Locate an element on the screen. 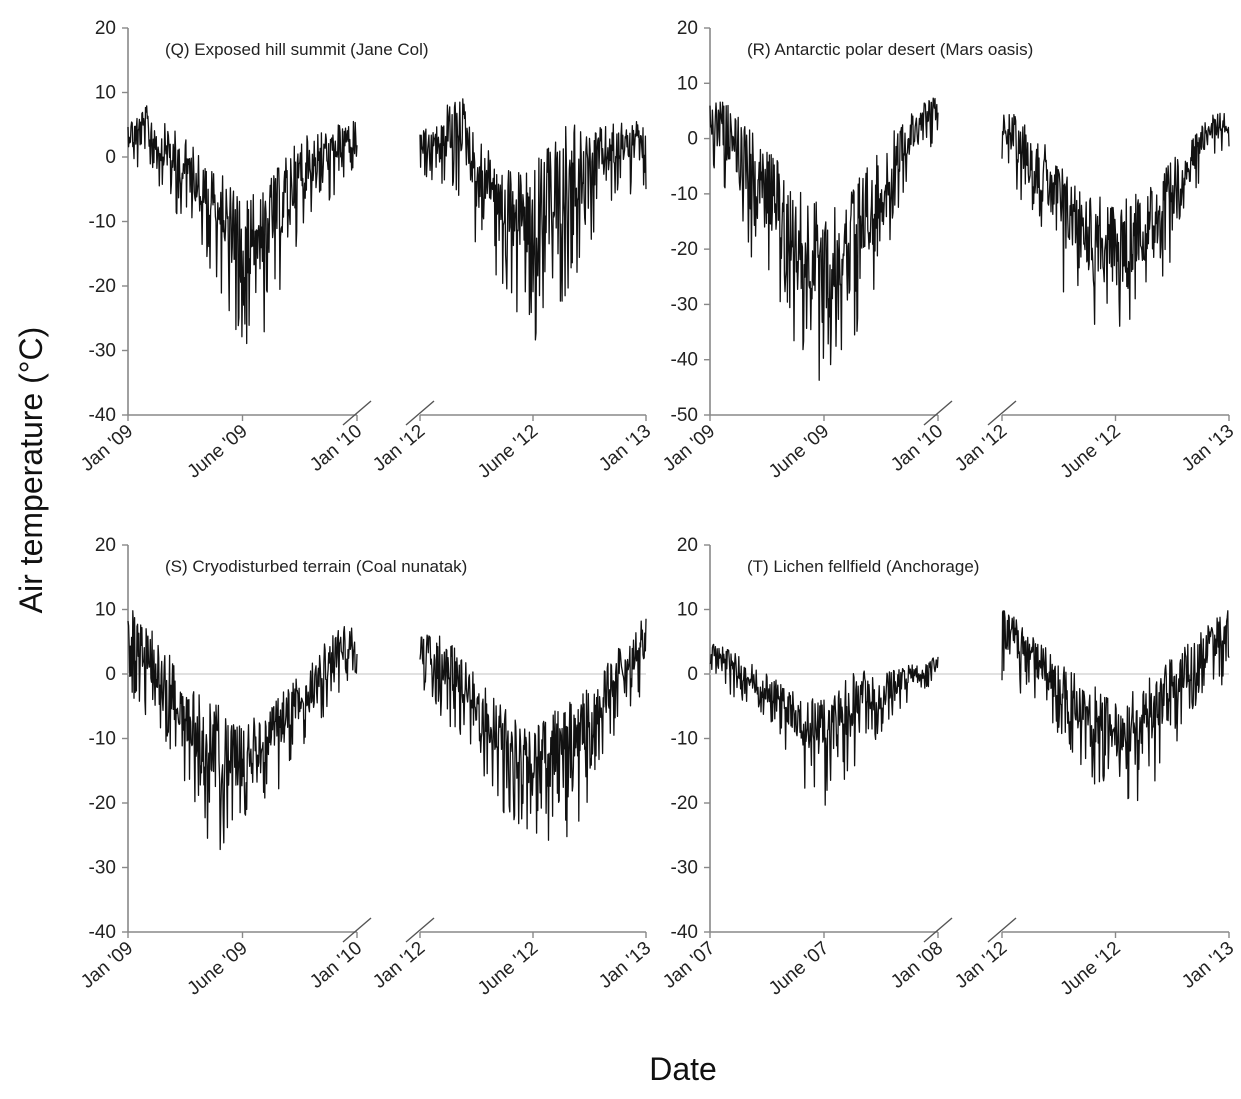 Image resolution: width=1241 pixels, height=1099 pixels. y-axis-title: Air temperature (°C) is located at coordinates (31, 470).